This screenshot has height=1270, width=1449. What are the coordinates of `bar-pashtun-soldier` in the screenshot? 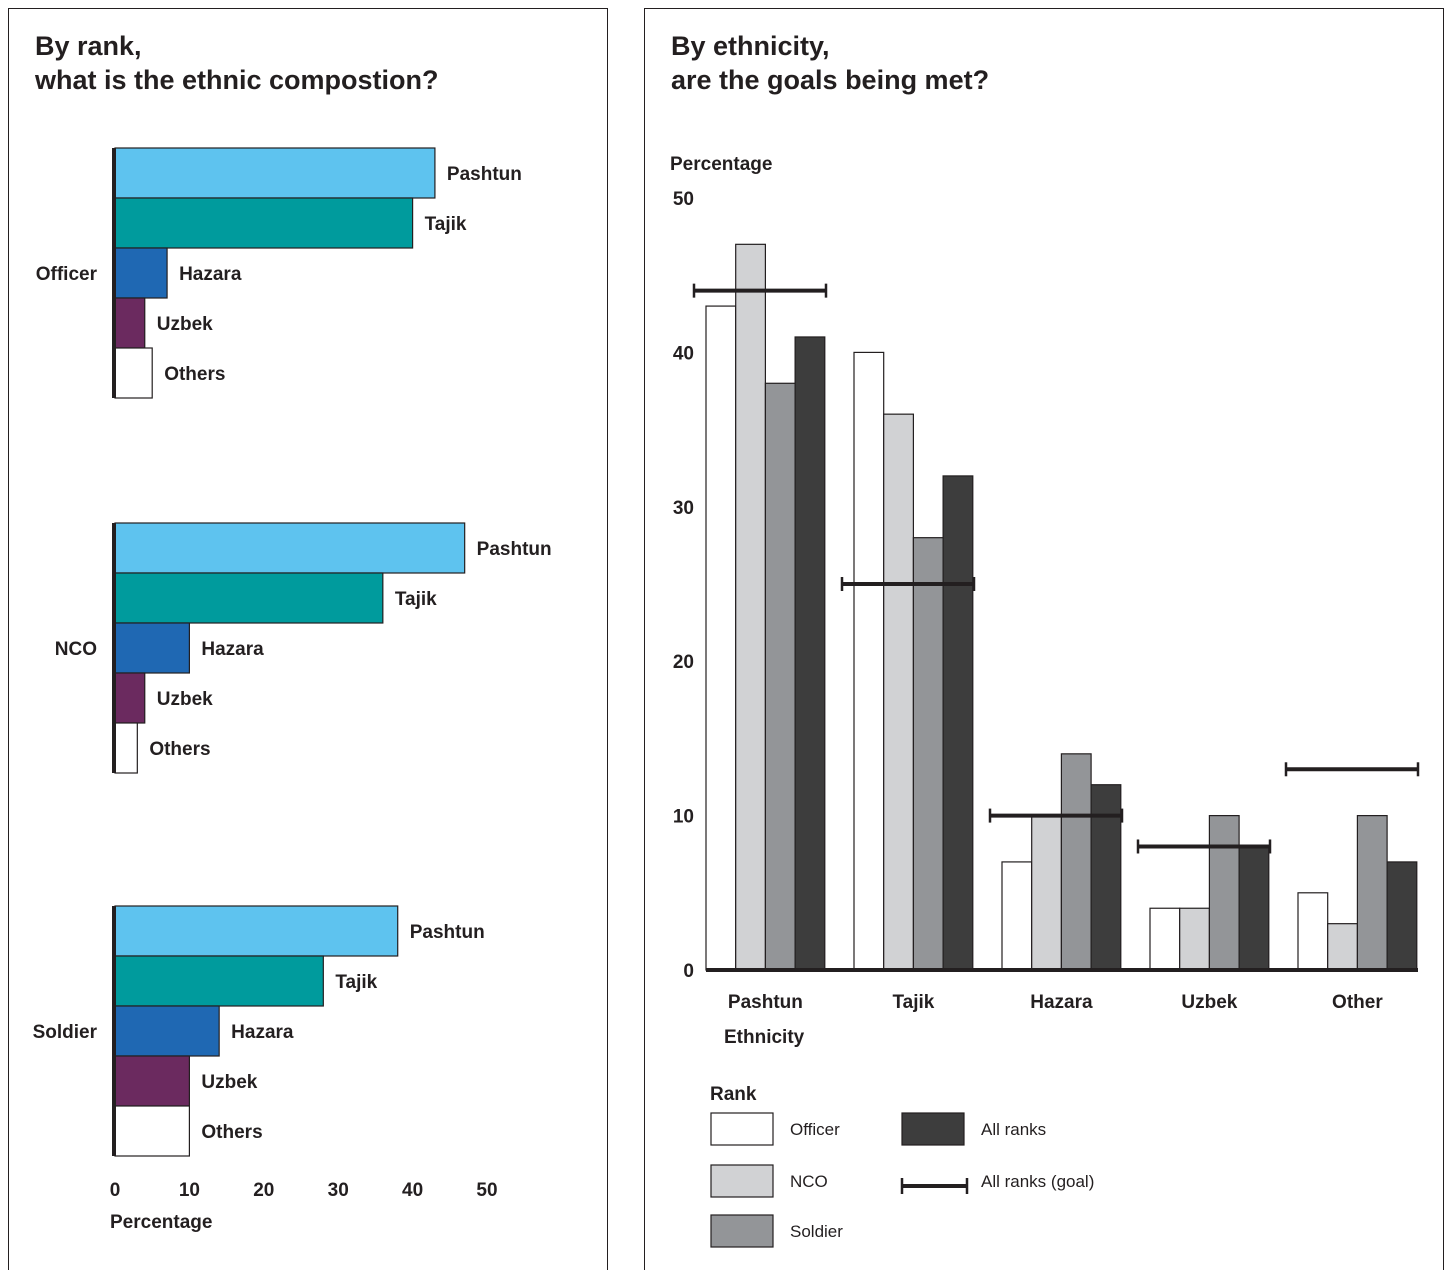 It's located at (780, 676).